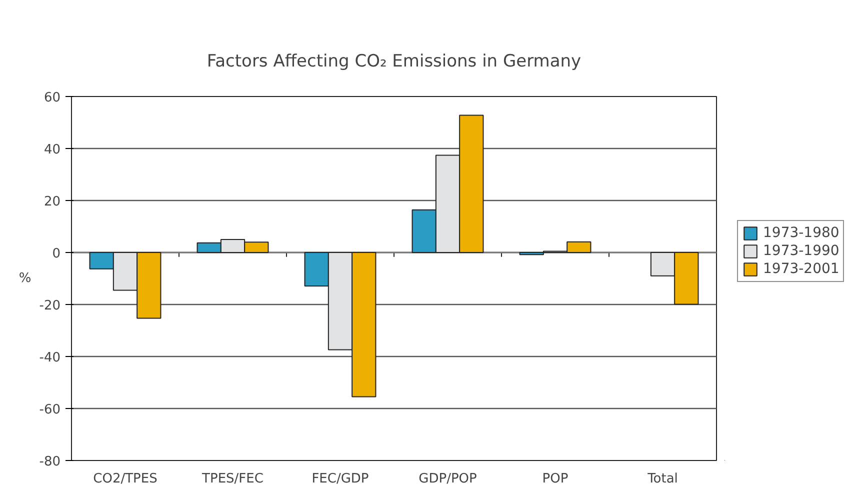 The width and height of the screenshot is (861, 503). I want to click on y-axis-title: %, so click(25, 278).